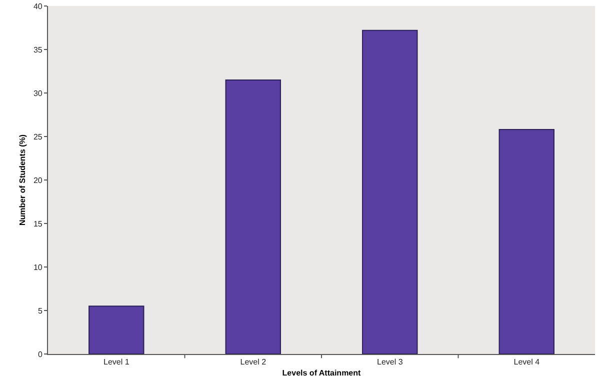 This screenshot has height=388, width=599. I want to click on y-tick-label: 20, so click(38, 180).